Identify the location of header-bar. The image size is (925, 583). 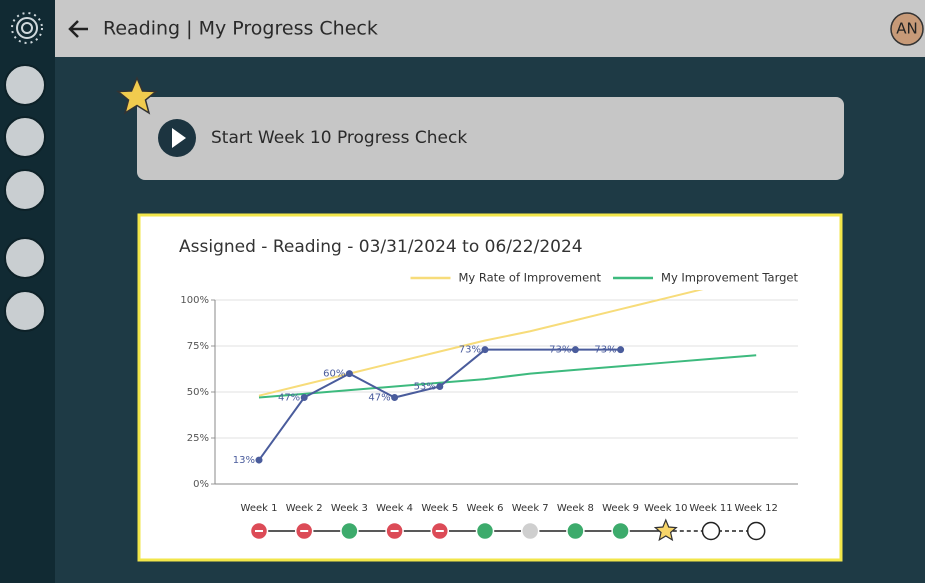
(490, 28).